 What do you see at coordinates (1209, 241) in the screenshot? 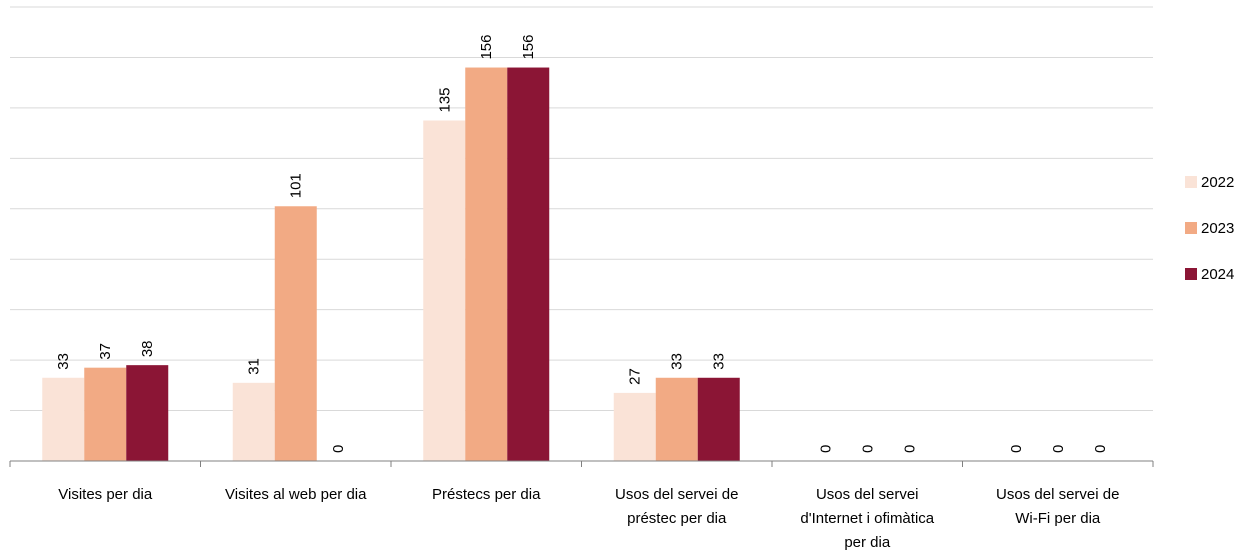
I see `legend: 2022 2023 2024` at bounding box center [1209, 241].